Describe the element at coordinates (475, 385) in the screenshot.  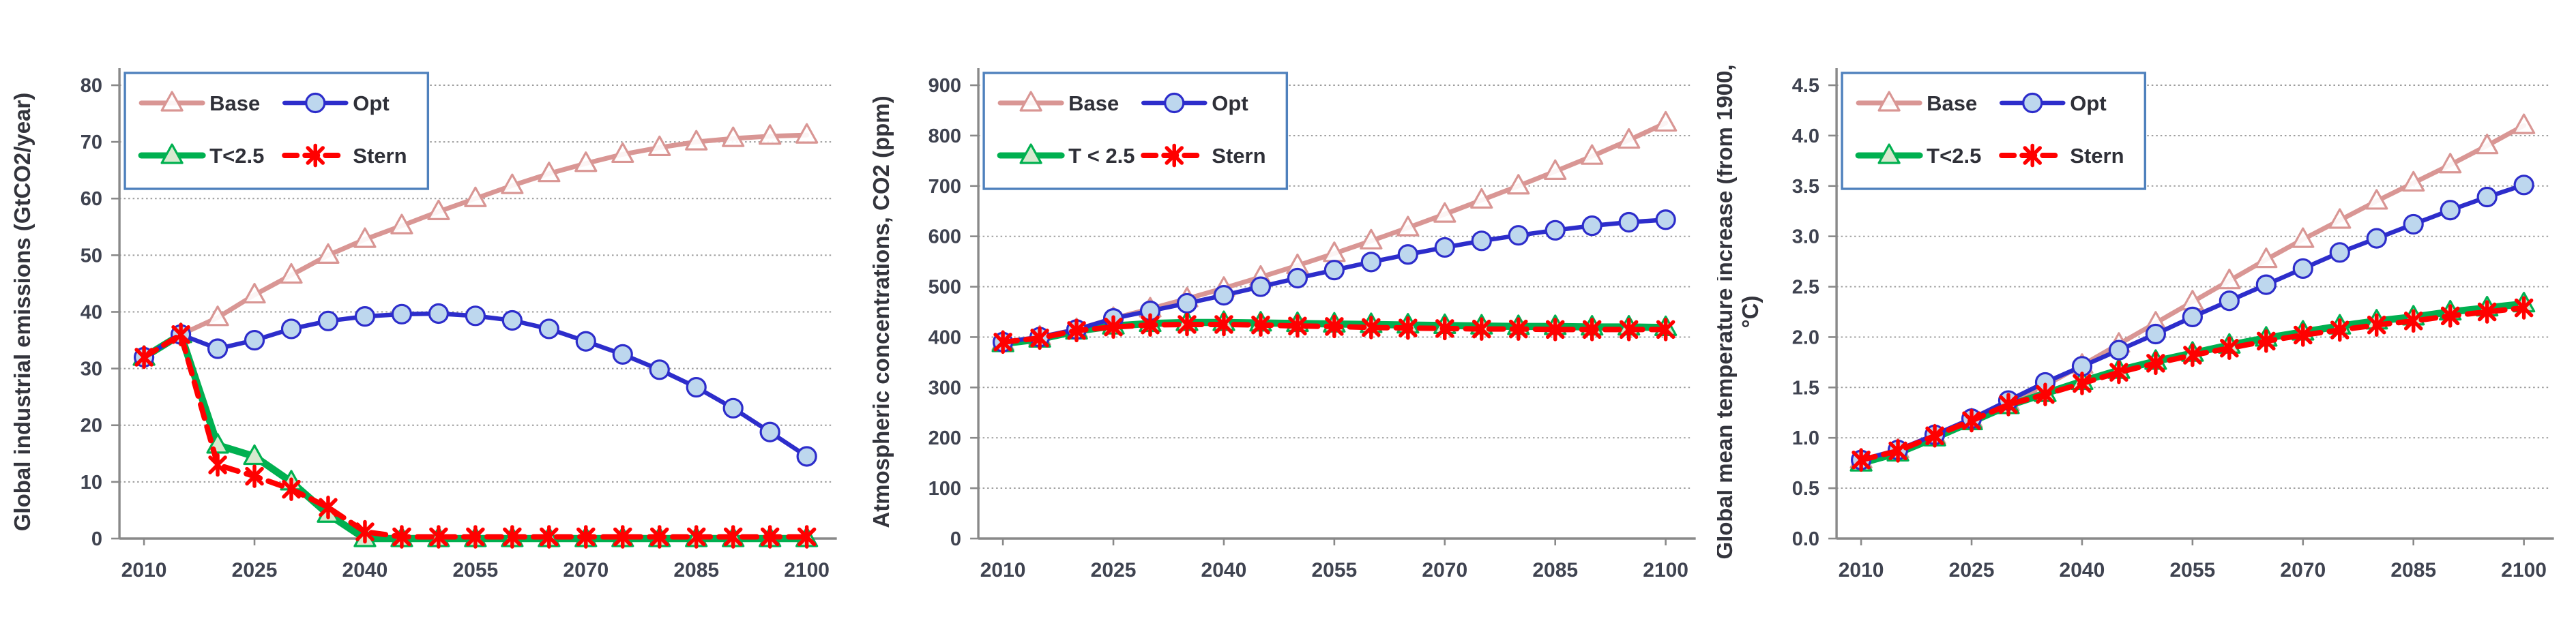
I see `series-opt-line` at that location.